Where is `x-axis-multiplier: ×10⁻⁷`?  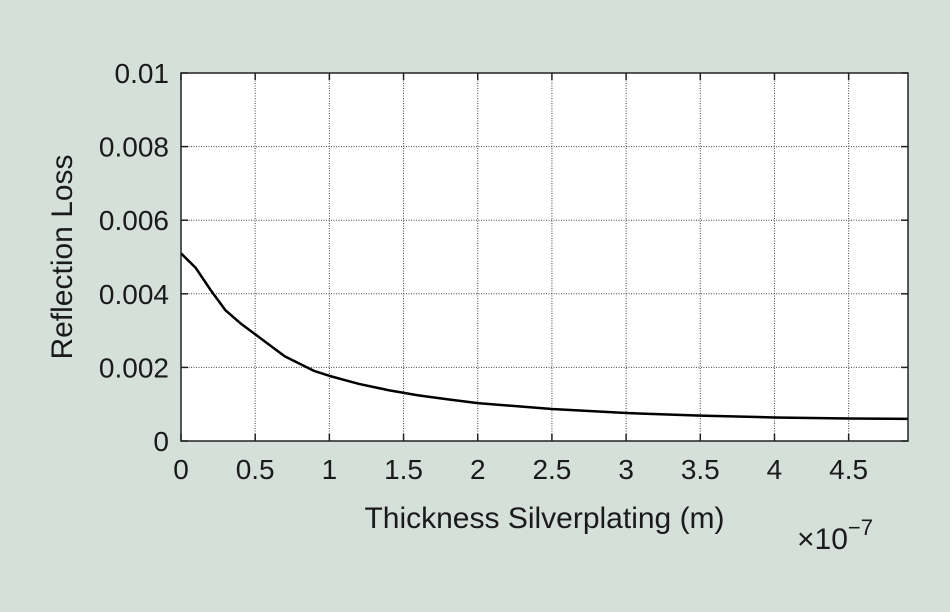
x-axis-multiplier: ×10⁻⁷ is located at coordinates (835, 535).